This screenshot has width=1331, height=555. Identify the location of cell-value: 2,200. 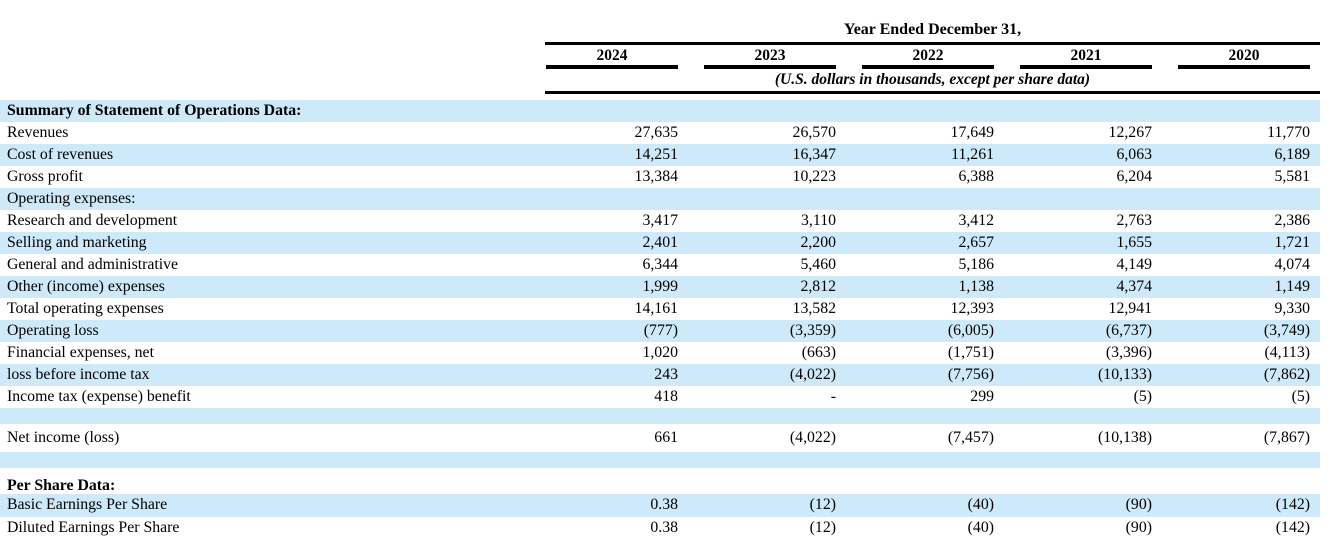
(818, 243).